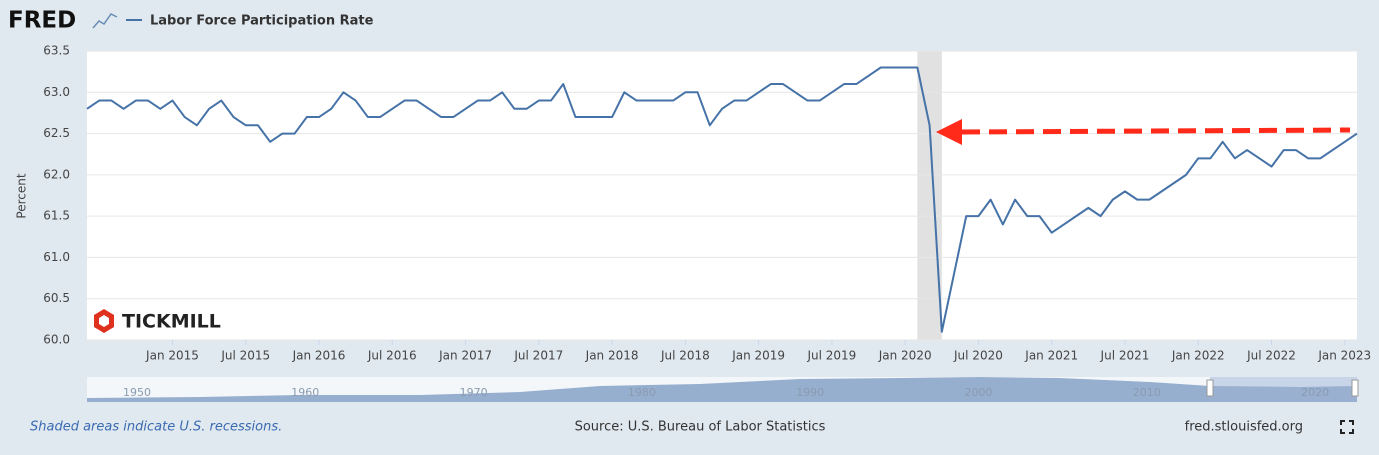 Image resolution: width=1379 pixels, height=455 pixels. What do you see at coordinates (172, 356) in the screenshot?
I see `x-tick-label: Jan 2015` at bounding box center [172, 356].